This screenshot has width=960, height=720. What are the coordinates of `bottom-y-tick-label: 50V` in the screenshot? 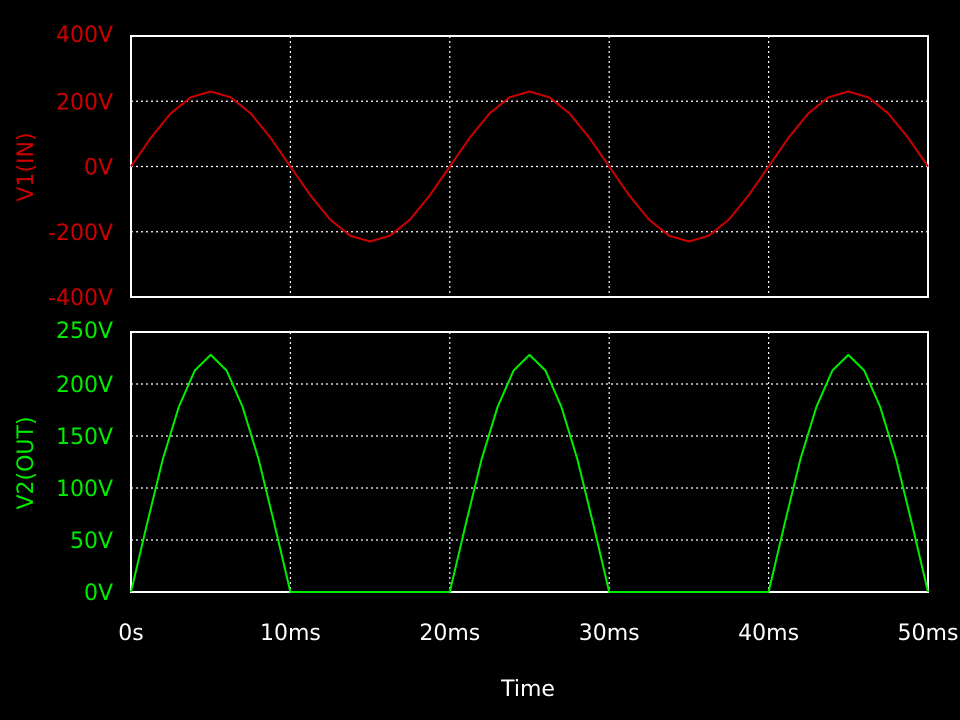 It's located at (91, 541).